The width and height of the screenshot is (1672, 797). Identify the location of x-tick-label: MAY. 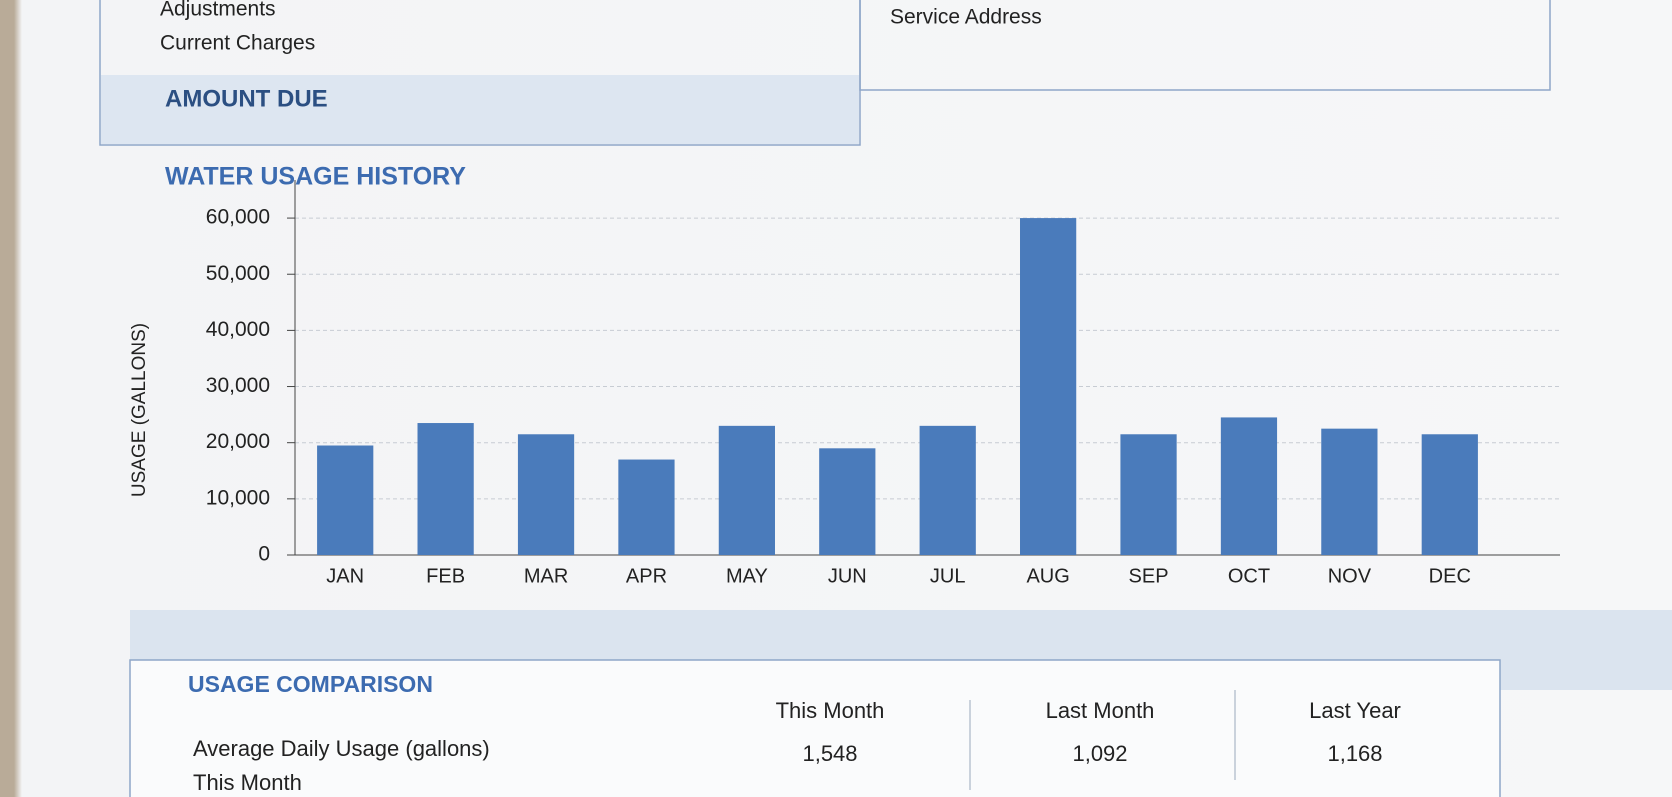
(747, 576).